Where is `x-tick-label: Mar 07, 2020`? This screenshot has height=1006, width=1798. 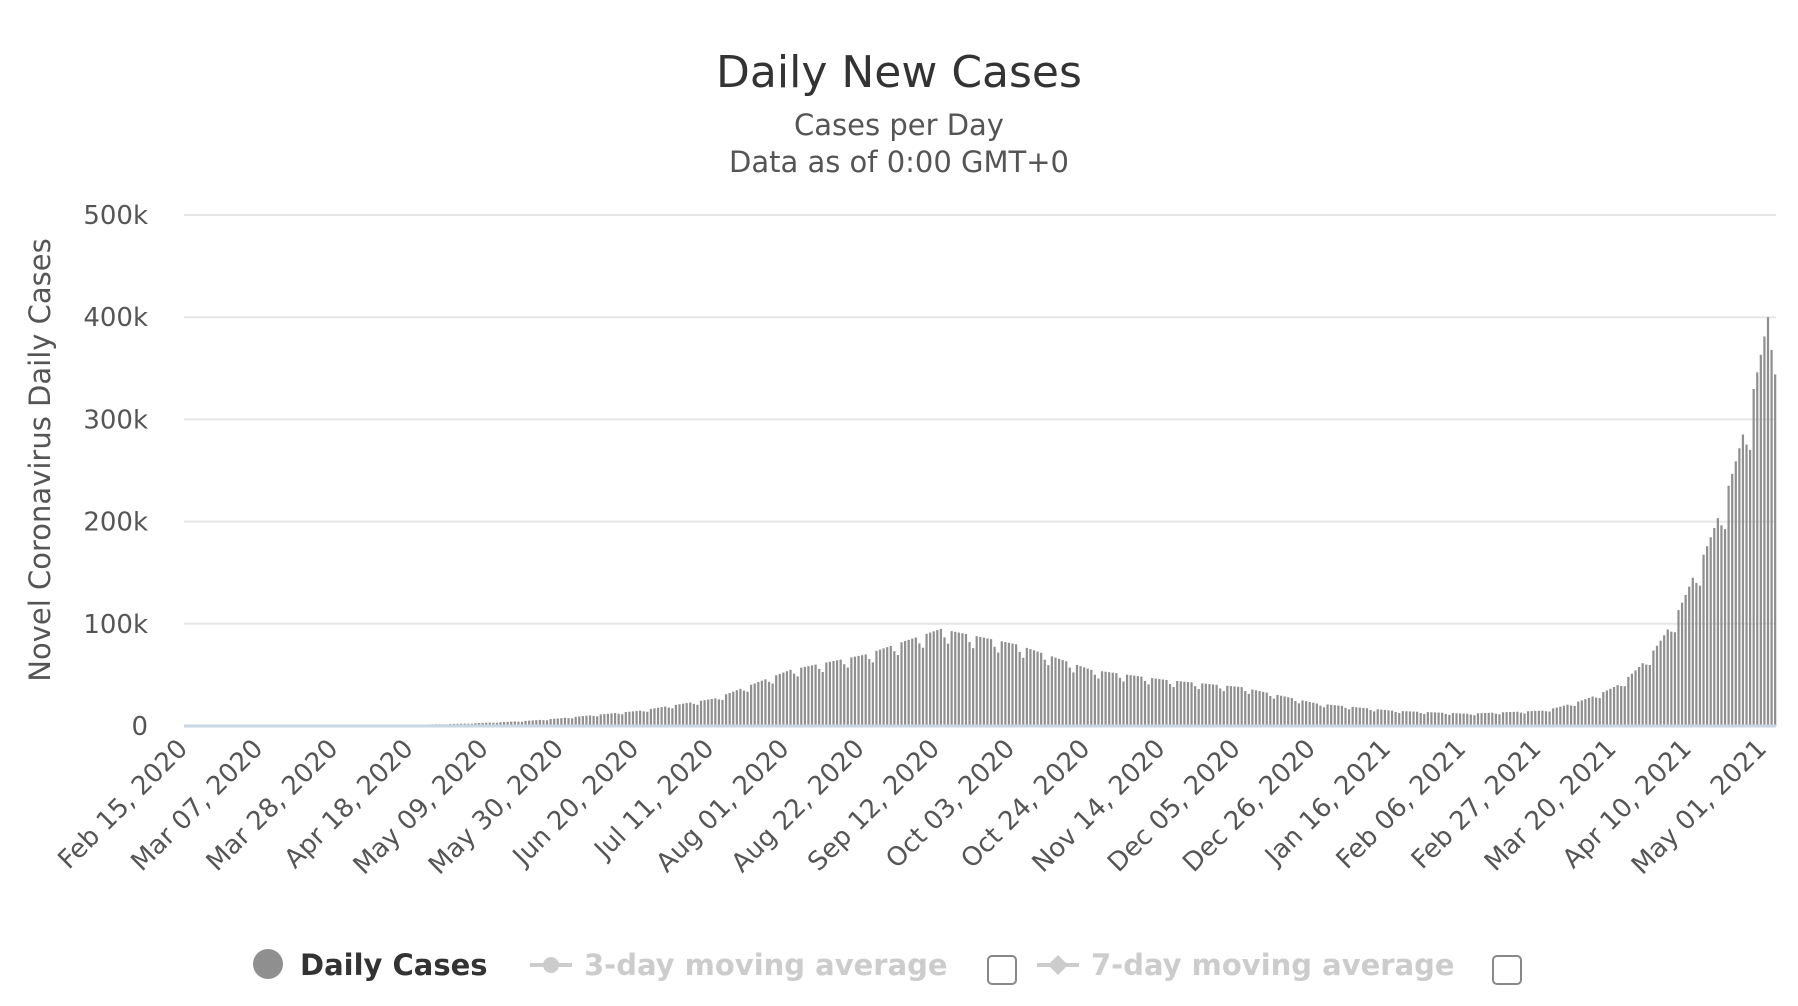
x-tick-label: Mar 07, 2020 is located at coordinates (198, 806).